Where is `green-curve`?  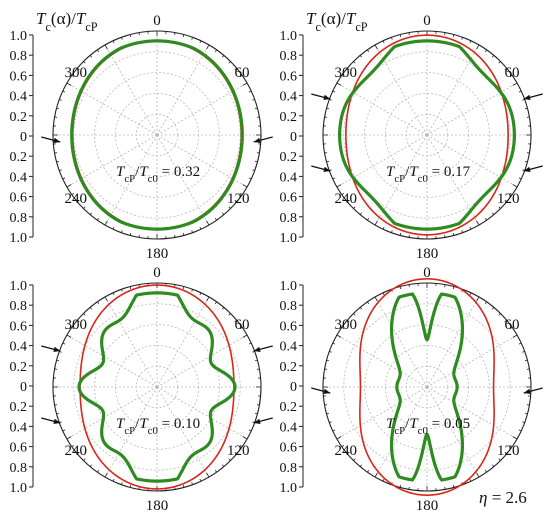
green-curve is located at coordinates (157, 387).